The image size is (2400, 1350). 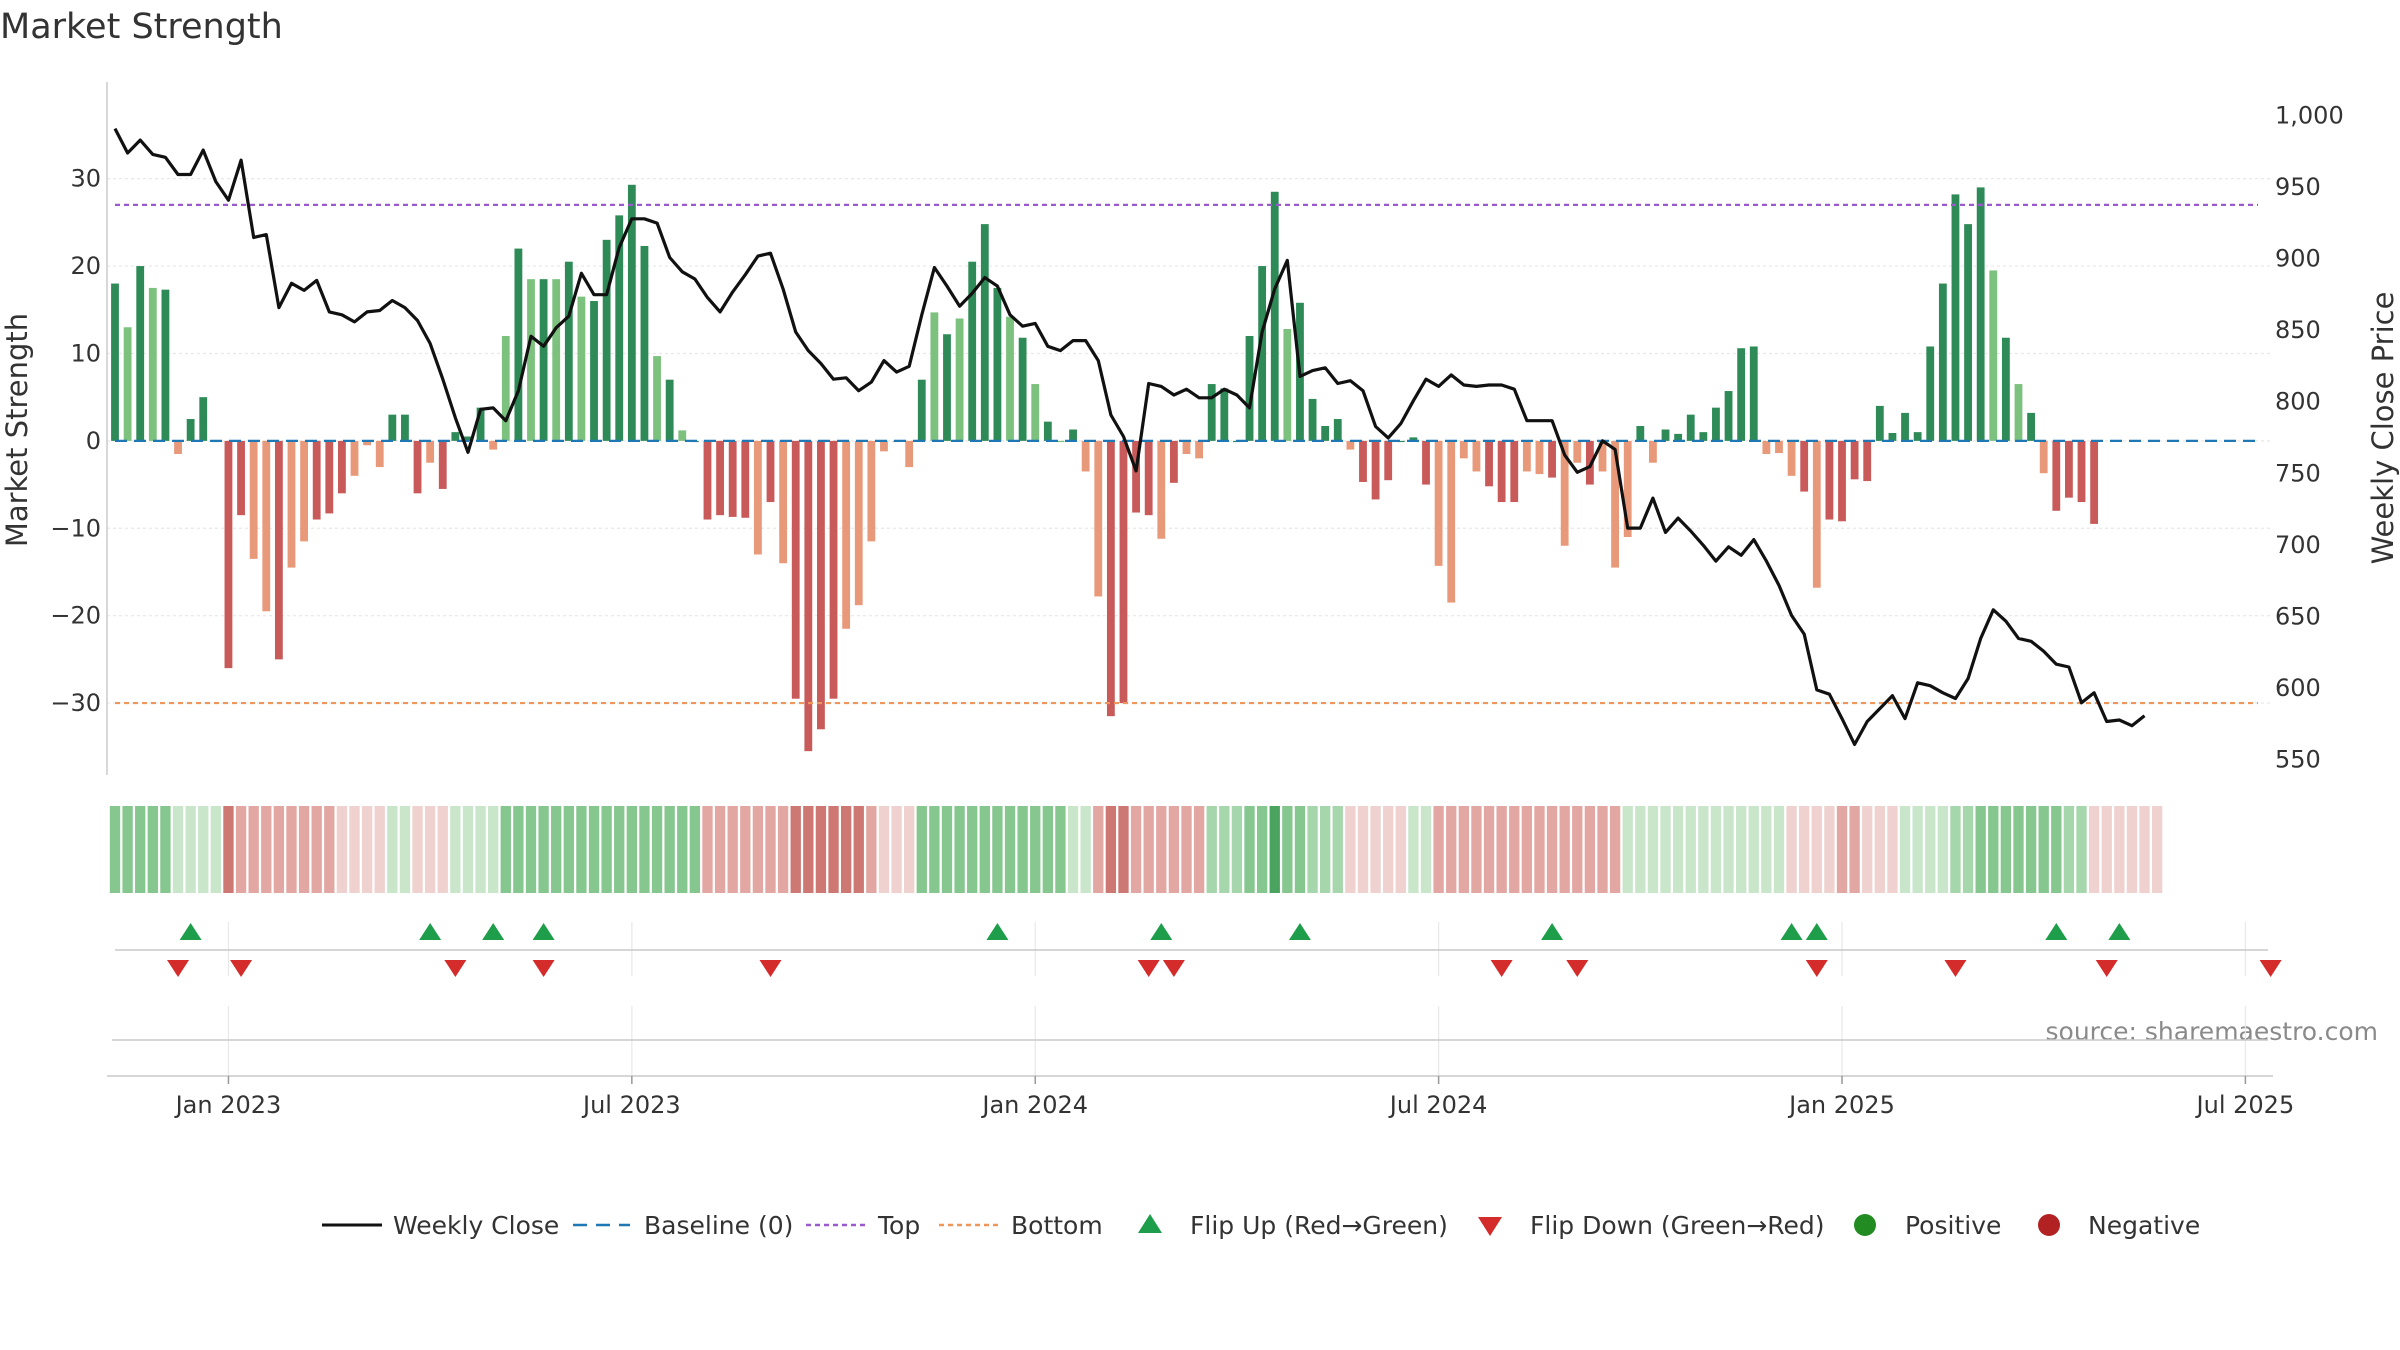 I want to click on left-tick-label: 30, so click(x=85, y=179).